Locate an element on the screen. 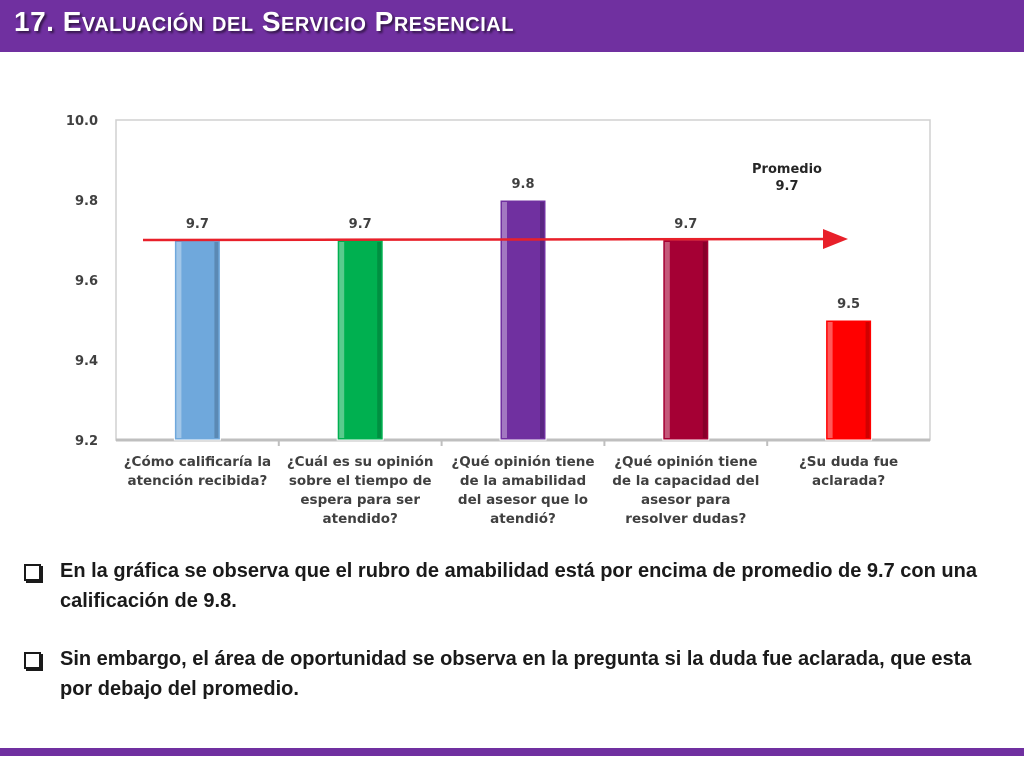  slide-title: 17. Evaluación del Servicio Presencial is located at coordinates (264, 21).